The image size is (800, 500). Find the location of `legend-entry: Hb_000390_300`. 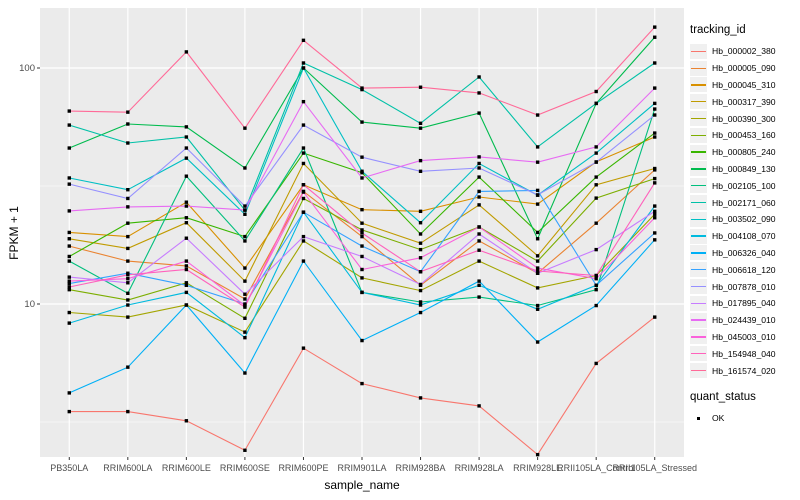

legend-entry: Hb_000390_300 is located at coordinates (744, 118).